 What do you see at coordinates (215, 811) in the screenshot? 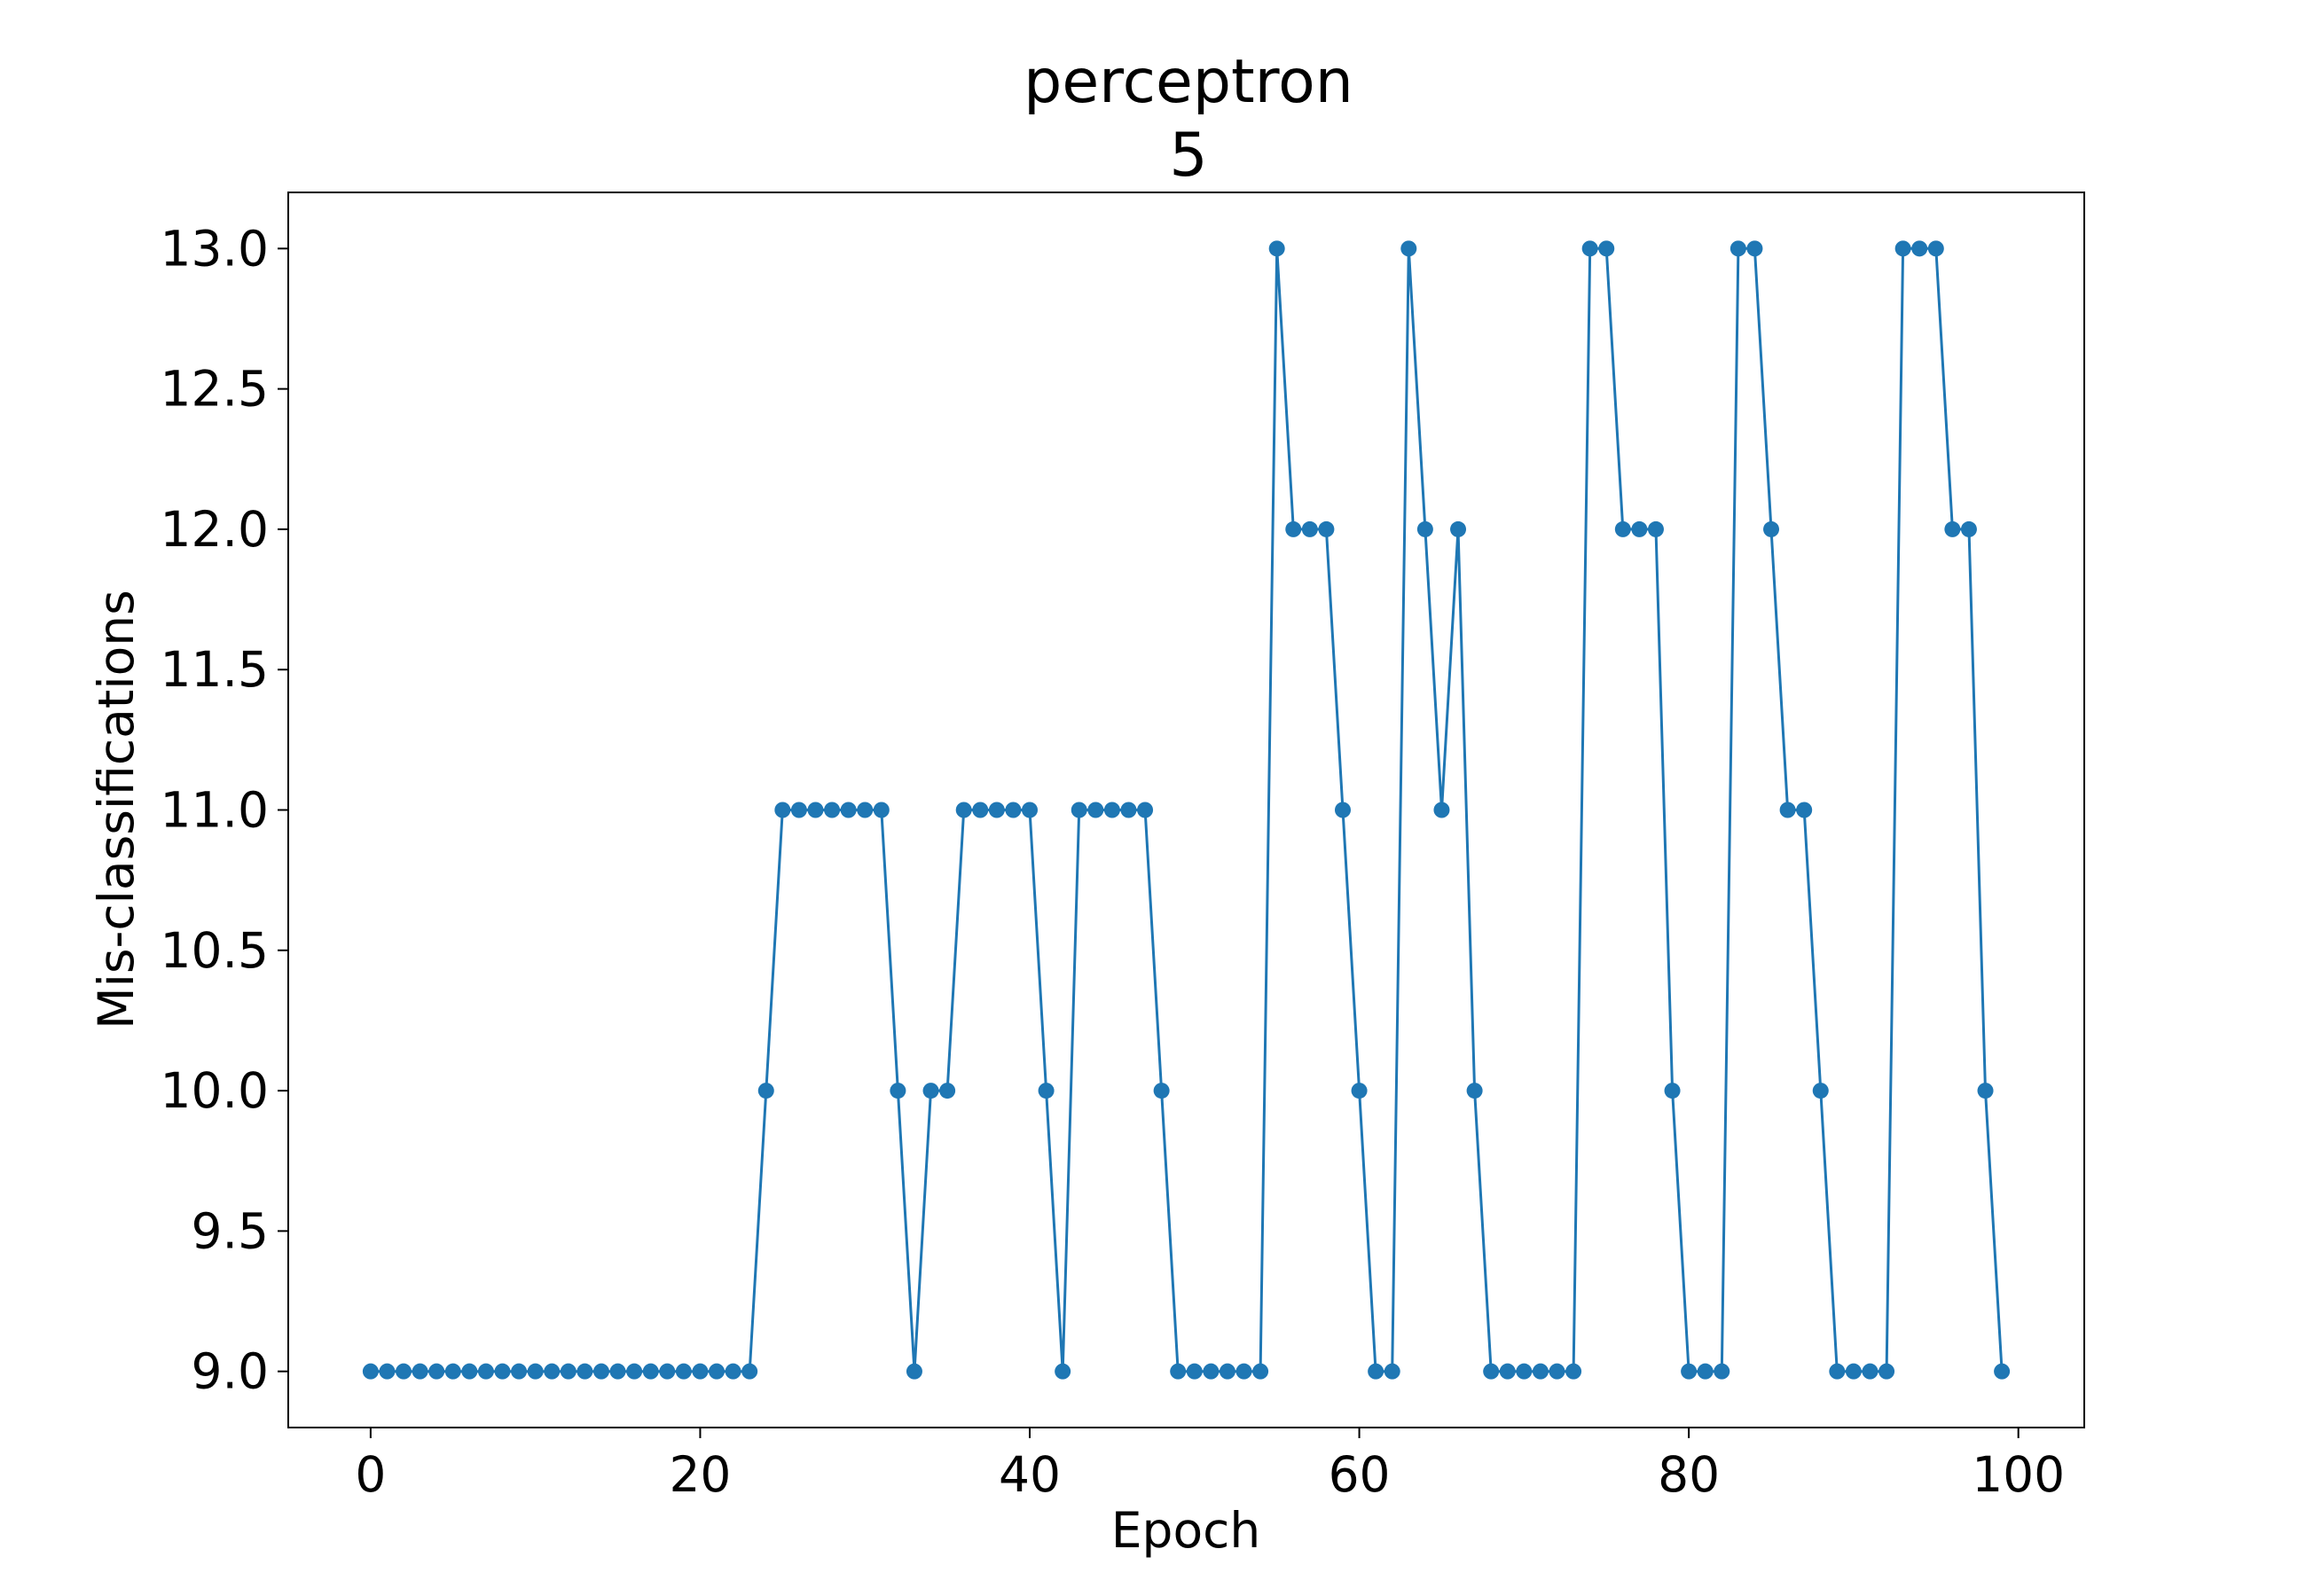
I see `y-tick-label-4: 11.0` at bounding box center [215, 811].